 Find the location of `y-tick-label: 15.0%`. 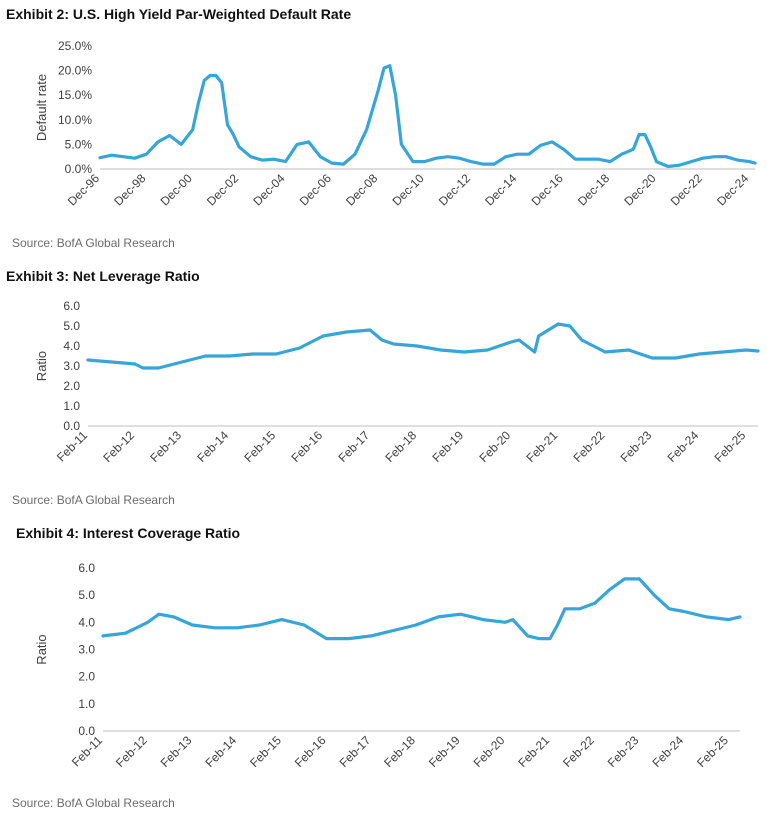

y-tick-label: 15.0% is located at coordinates (75, 95).